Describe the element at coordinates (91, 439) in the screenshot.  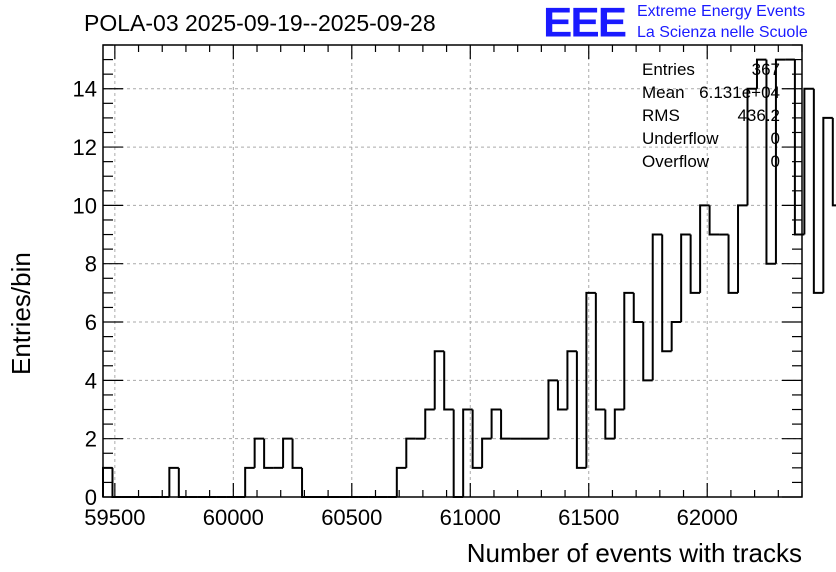
I see `y-tick-label: 2` at that location.